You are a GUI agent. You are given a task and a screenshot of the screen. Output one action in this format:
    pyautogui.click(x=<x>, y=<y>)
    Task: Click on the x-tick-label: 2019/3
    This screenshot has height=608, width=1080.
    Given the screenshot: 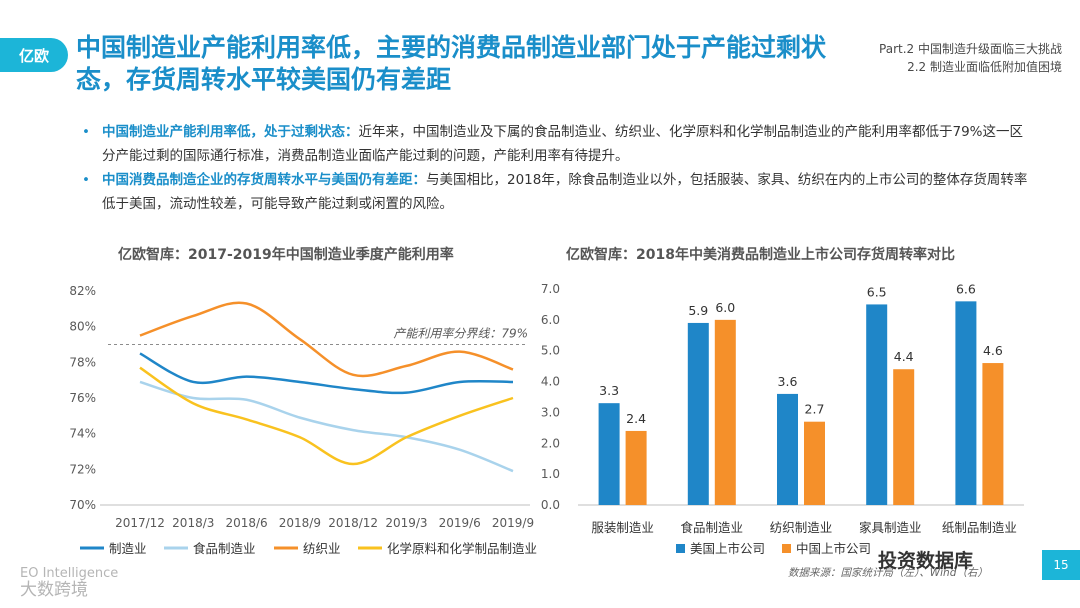 What is the action you would take?
    pyautogui.click(x=406, y=523)
    